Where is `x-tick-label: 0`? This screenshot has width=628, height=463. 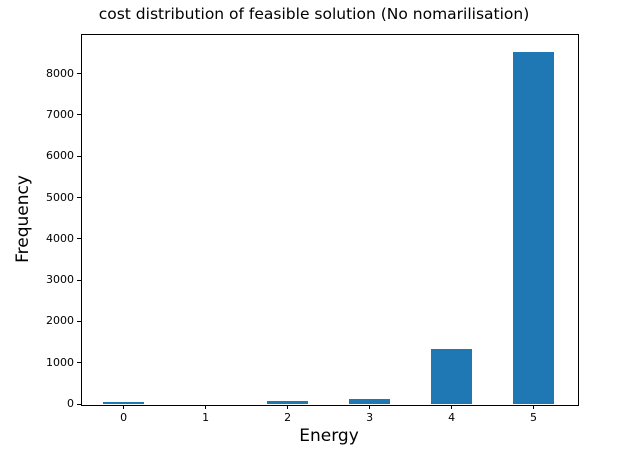 x-tick-label: 0 is located at coordinates (124, 417).